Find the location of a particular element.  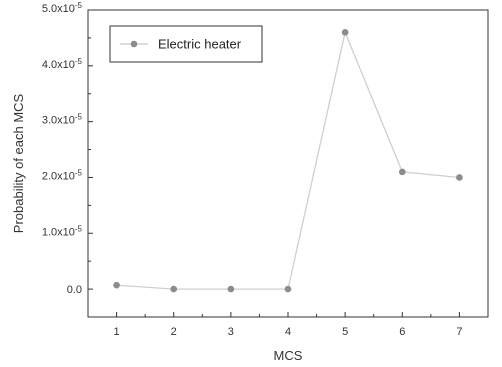

x-tick-label: 2 is located at coordinates (174, 332).